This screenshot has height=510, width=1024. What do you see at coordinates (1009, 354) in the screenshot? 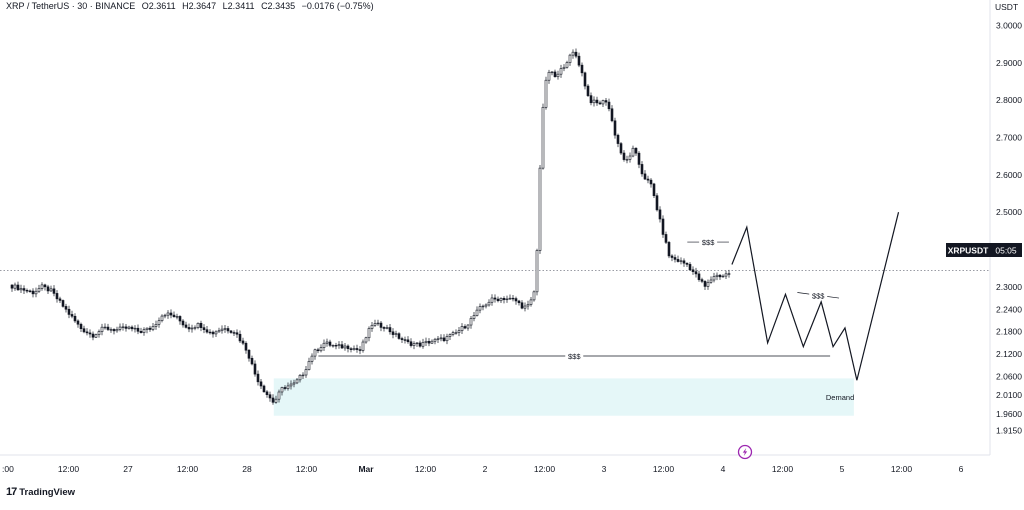
I see `y-tick-label: 2.1200` at bounding box center [1009, 354].